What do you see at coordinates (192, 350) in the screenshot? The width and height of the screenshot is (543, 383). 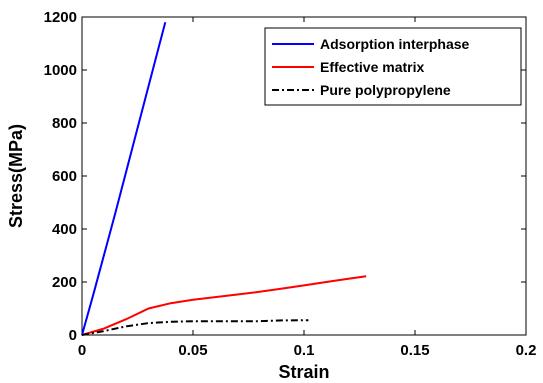 I see `x-tick-label: 0.05` at bounding box center [192, 350].